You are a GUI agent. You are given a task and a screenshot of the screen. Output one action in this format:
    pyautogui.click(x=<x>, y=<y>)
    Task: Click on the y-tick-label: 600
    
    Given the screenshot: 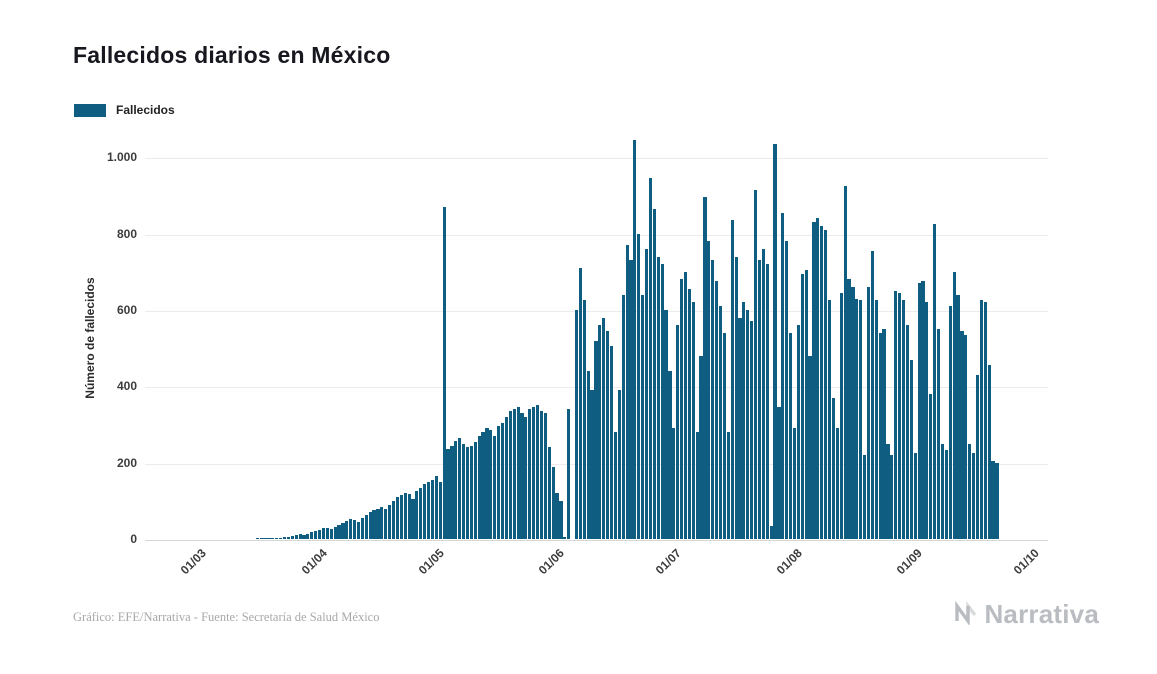 What is the action you would take?
    pyautogui.click(x=126, y=309)
    